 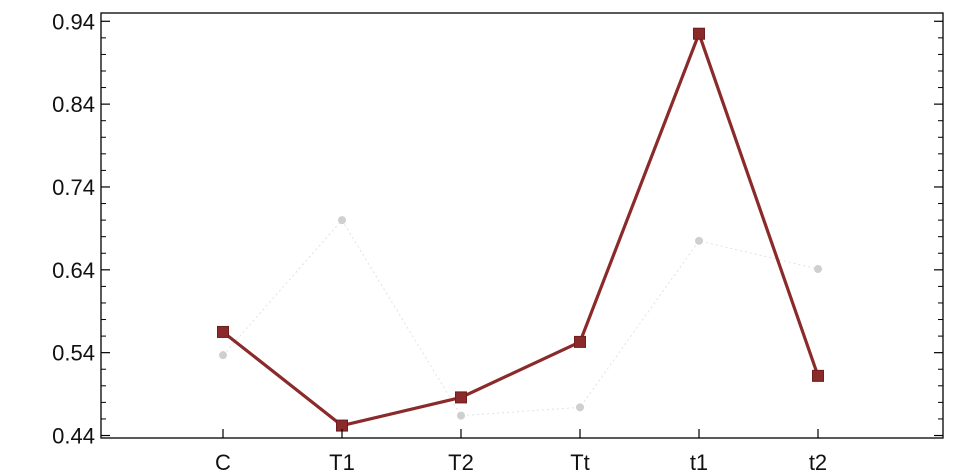 What do you see at coordinates (818, 461) in the screenshot?
I see `x-tick-label: t2` at bounding box center [818, 461].